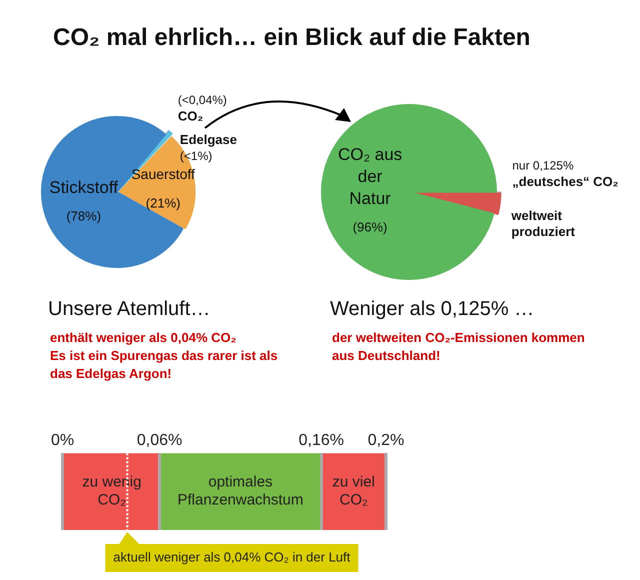 The image size is (640, 580). What do you see at coordinates (191, 116) in the screenshot?
I see `slice-label: CO₂` at bounding box center [191, 116].